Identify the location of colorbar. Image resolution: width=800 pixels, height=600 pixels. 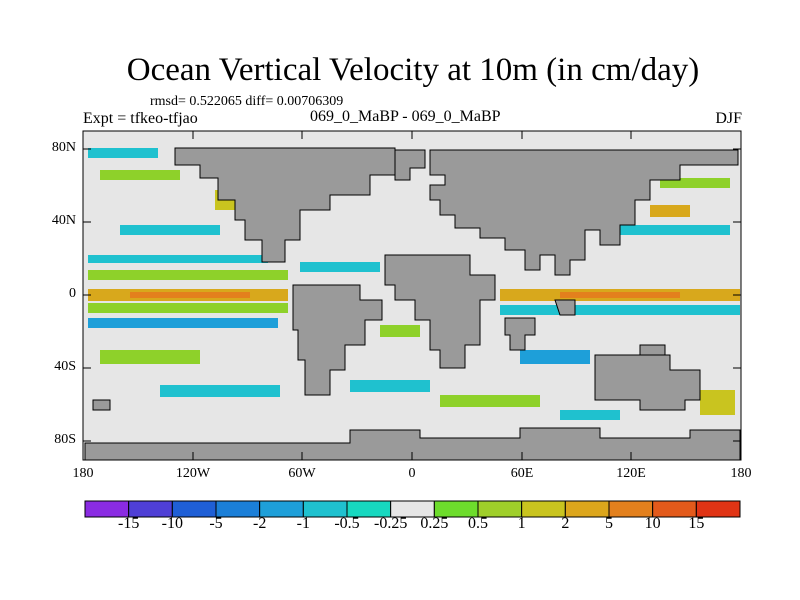
(412, 509).